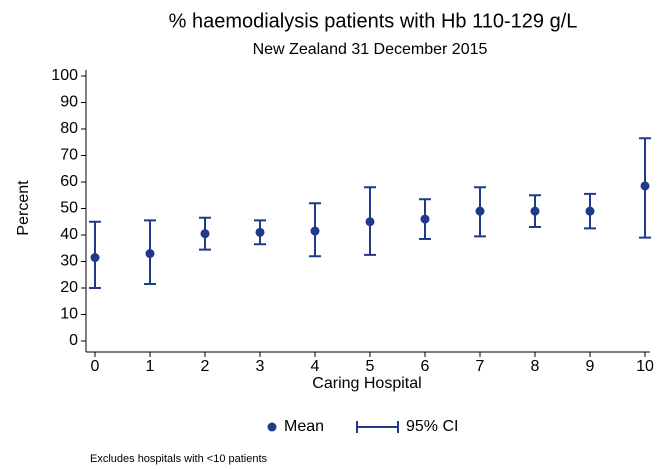 The height and width of the screenshot is (469, 671). Describe the element at coordinates (95, 366) in the screenshot. I see `x-tick-label: 0` at that location.